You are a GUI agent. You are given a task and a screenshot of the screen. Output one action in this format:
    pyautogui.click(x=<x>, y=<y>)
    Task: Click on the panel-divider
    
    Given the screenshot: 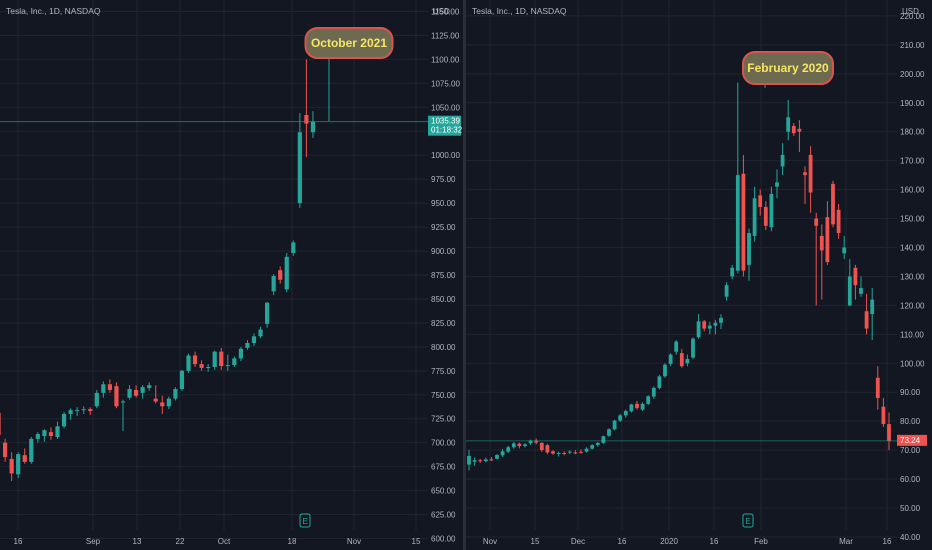 What is the action you would take?
    pyautogui.click(x=464, y=275)
    